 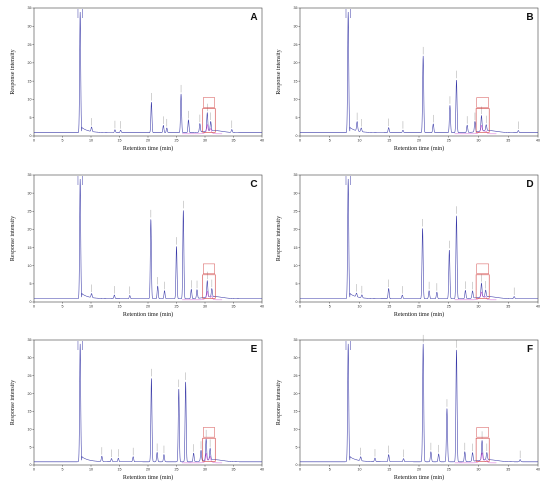 What do you see at coordinates (253, 184) in the screenshot?
I see `panel-label: C` at bounding box center [253, 184].